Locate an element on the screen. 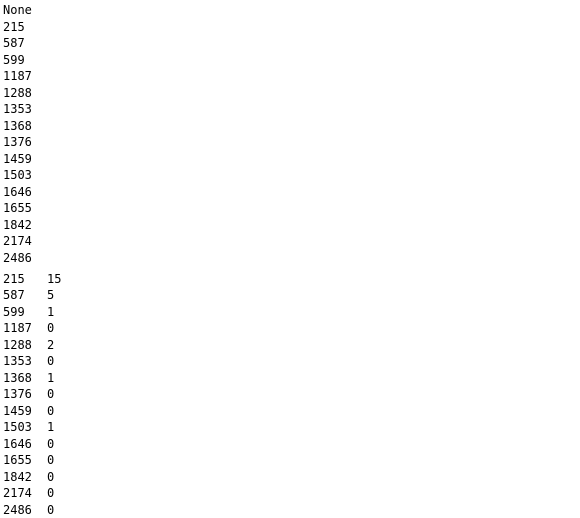  table-cell: 5 is located at coordinates (50, 295).